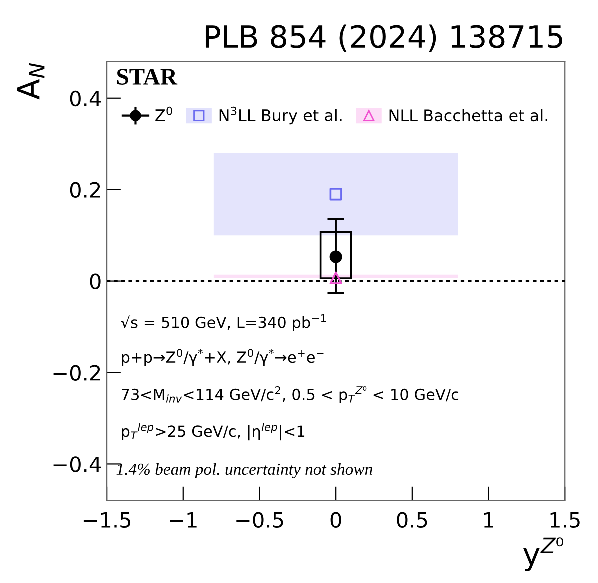 This screenshot has height=583, width=598. I want to click on x-tick-label: −1, so click(183, 520).